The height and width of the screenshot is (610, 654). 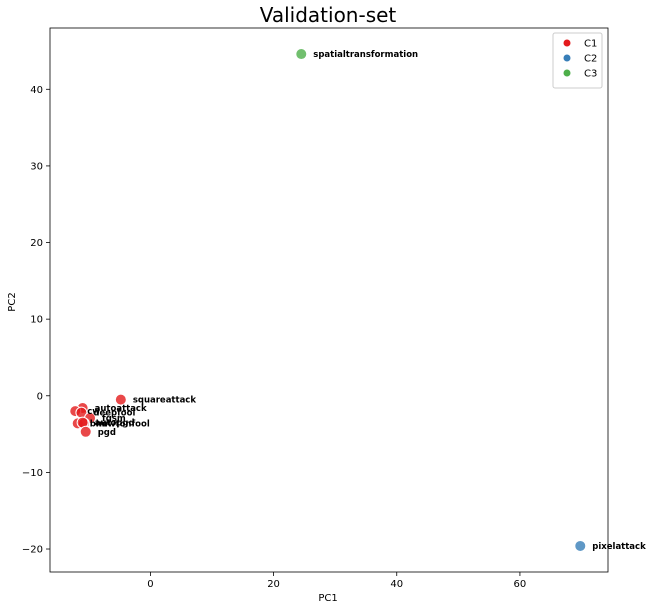 What do you see at coordinates (273, 584) in the screenshot?
I see `x-tick-label: 20` at bounding box center [273, 584].